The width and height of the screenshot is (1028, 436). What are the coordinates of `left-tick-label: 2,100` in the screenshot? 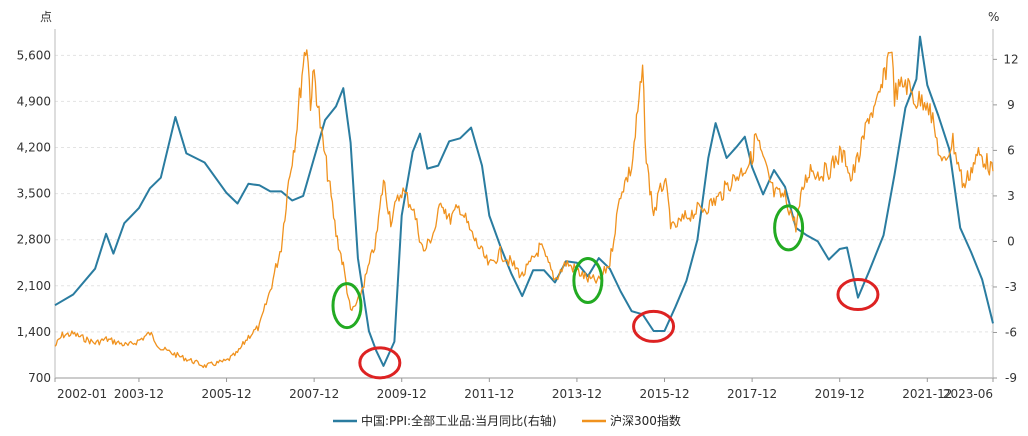 It's located at (34, 286).